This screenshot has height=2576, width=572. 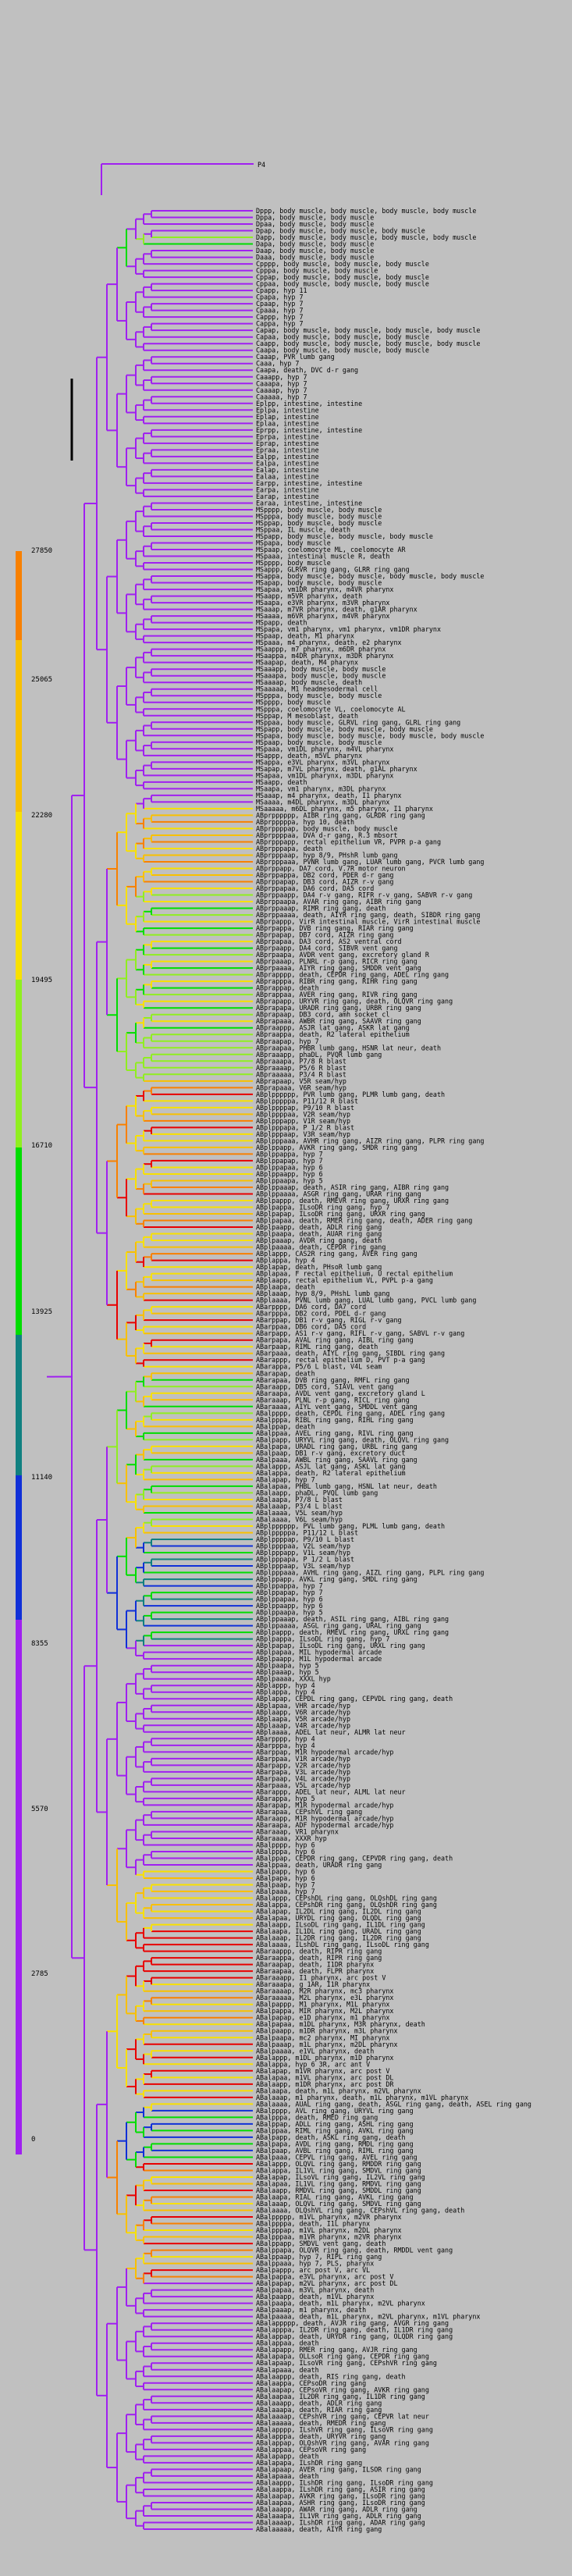 I want to click on leaf-label: ABarpppp, DA6 cord, DA7 cord, so click(x=311, y=1307).